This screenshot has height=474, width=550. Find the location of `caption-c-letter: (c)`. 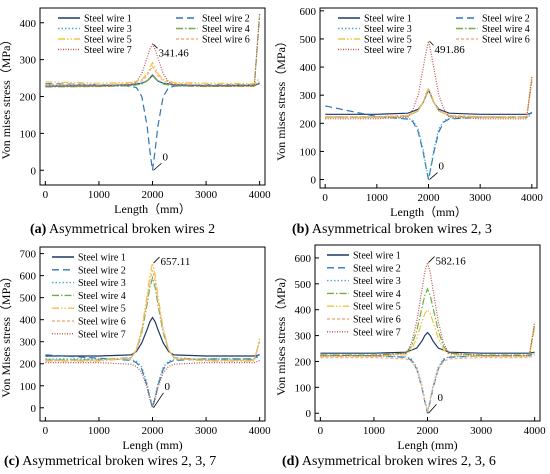

caption-c-letter: (c) is located at coordinates (12, 461).